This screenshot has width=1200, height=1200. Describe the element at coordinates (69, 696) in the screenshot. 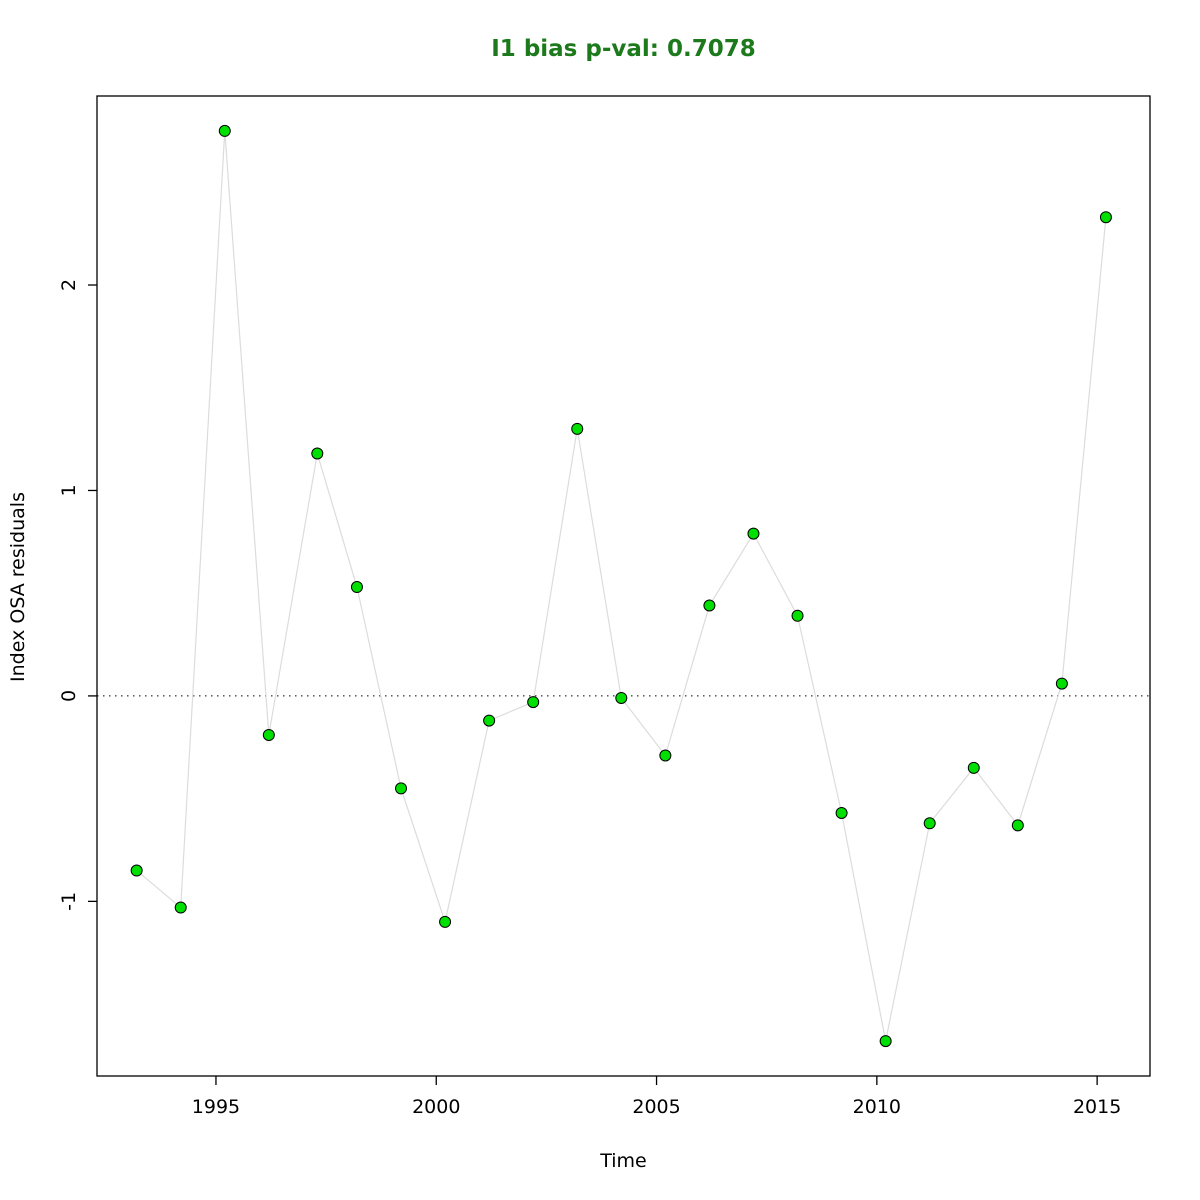

I see `y-tick-label: 0` at that location.